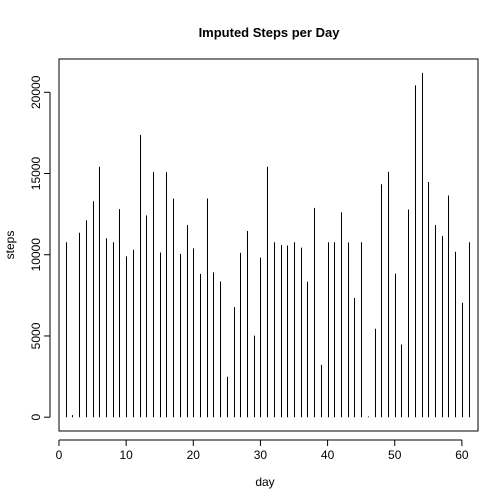 This screenshot has width=504, height=504. Describe the element at coordinates (36, 92) in the screenshot. I see `y-tick-label-20000: 20000` at that location.